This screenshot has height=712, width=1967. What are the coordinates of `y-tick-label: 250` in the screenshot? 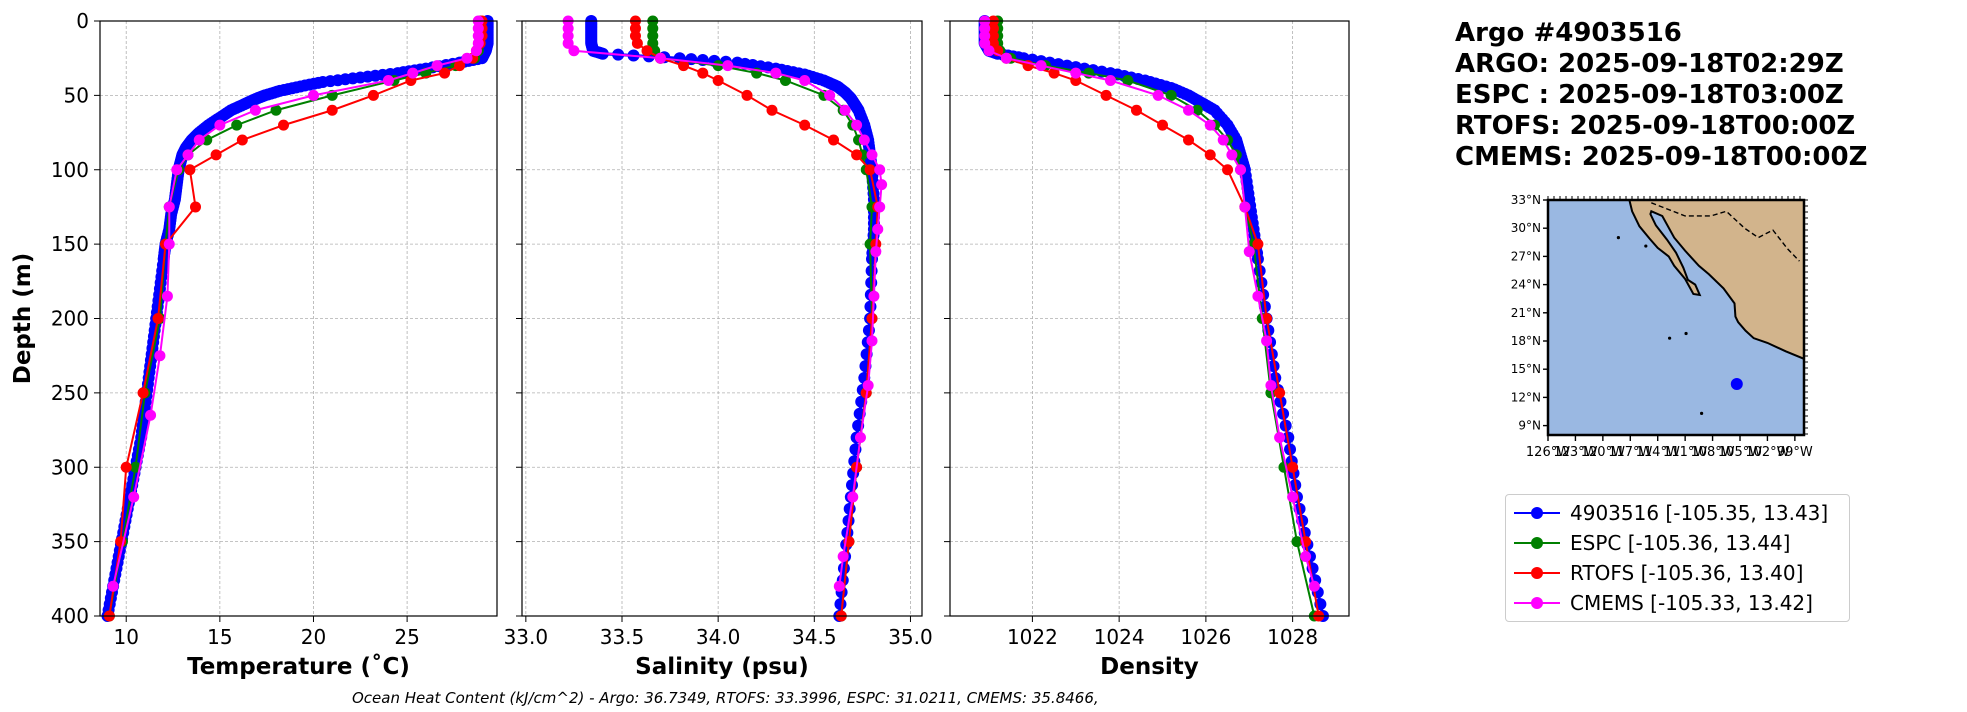 It's located at (70, 393).